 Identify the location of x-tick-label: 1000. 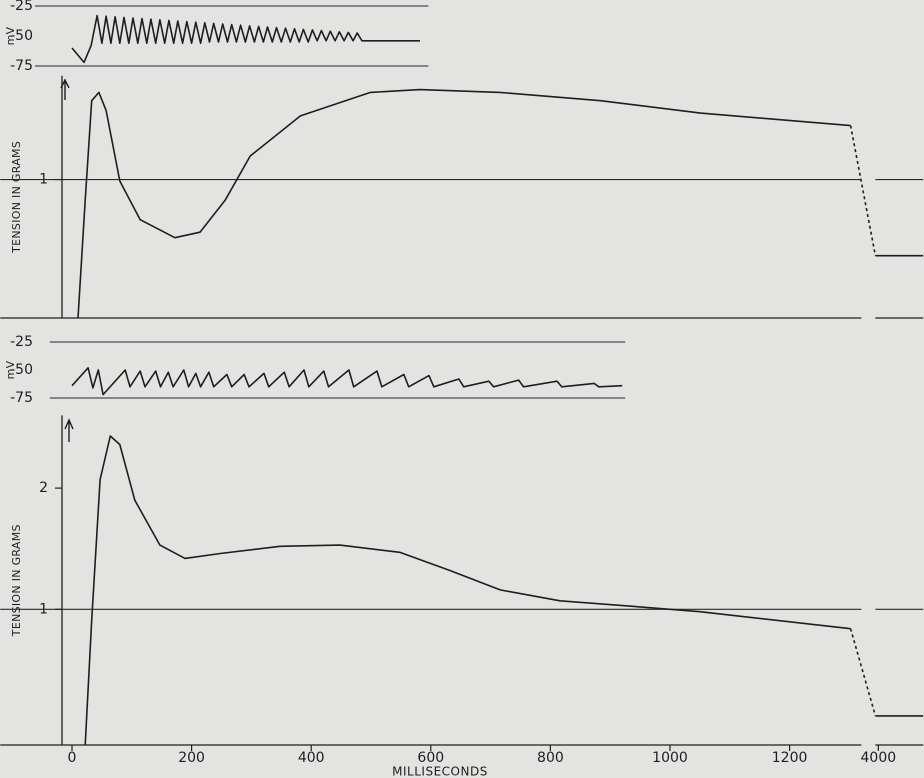
(670, 758).